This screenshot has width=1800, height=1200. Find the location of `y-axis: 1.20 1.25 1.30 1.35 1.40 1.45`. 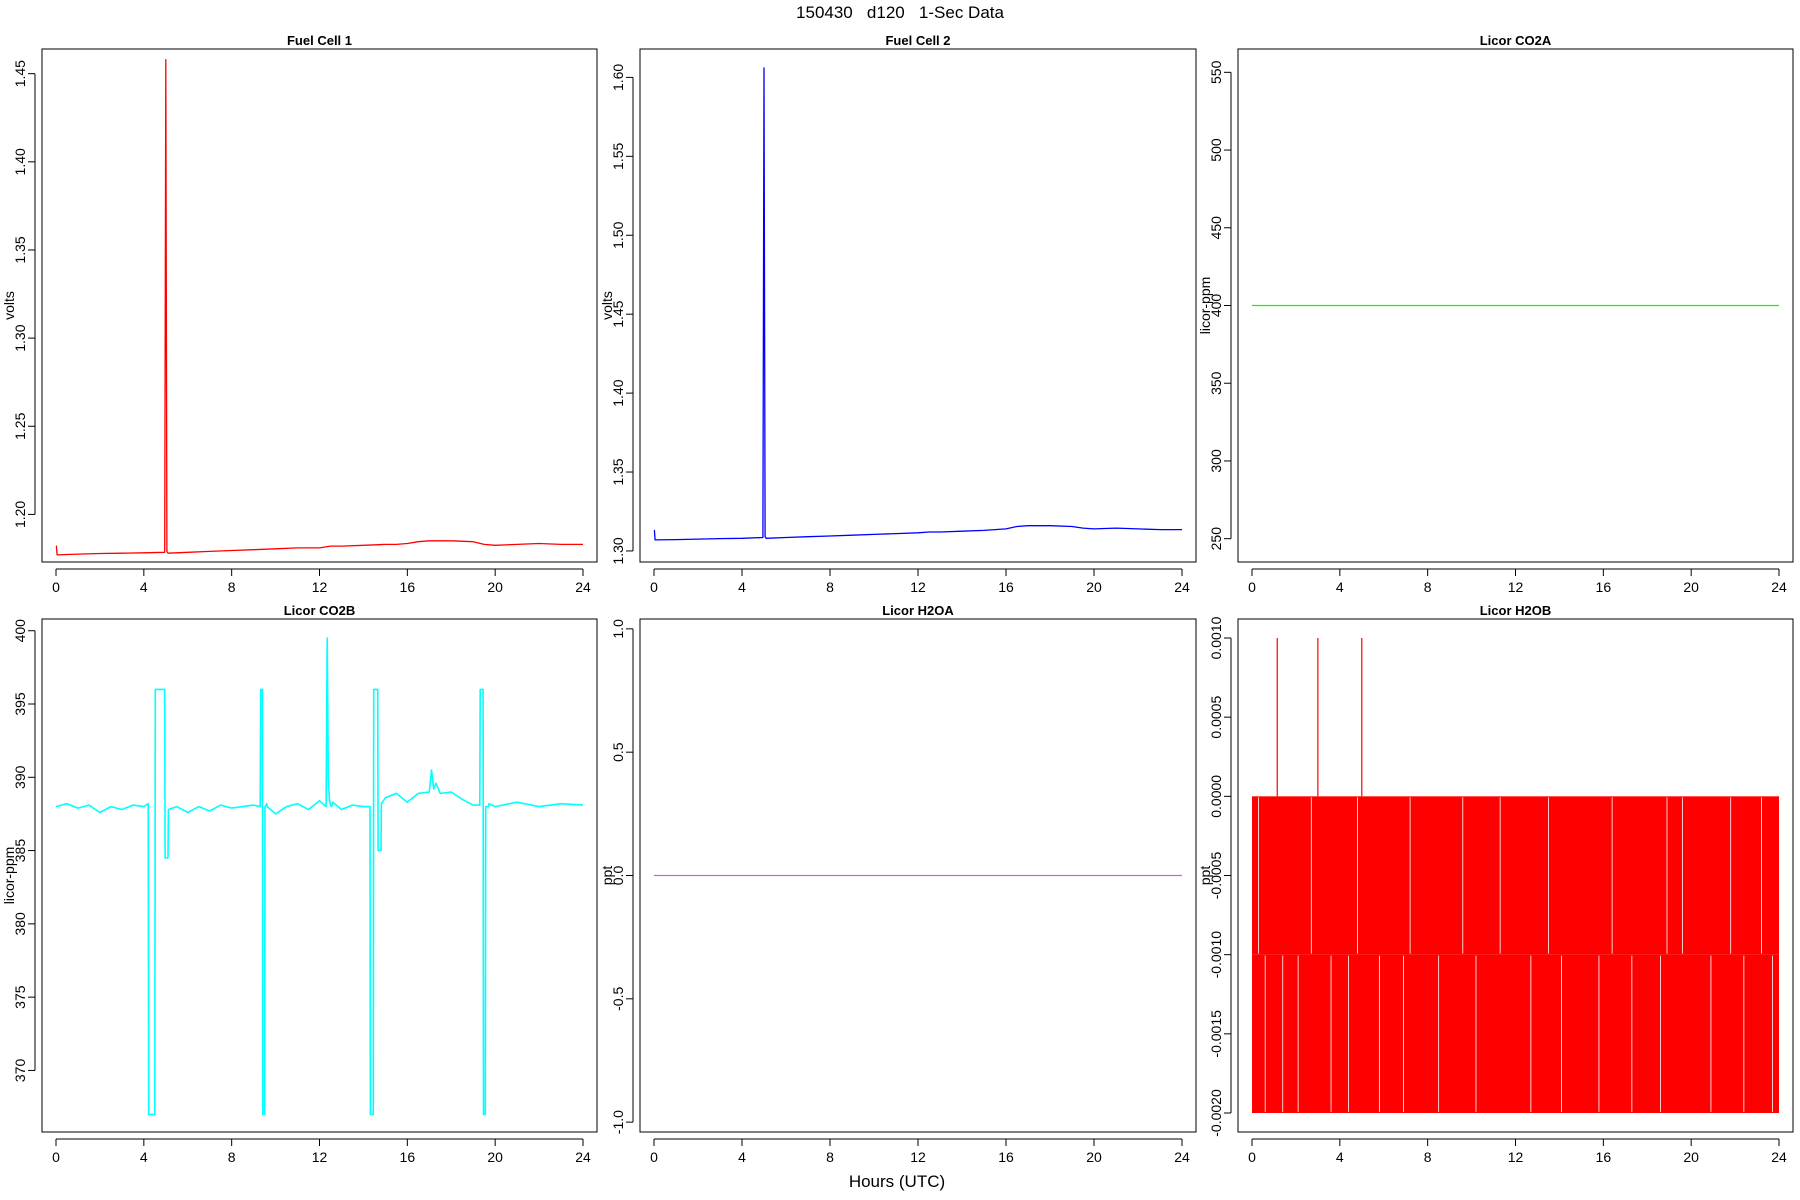

y-axis: 1.20 1.25 1.30 1.35 1.40 1.45 is located at coordinates (24, 294).